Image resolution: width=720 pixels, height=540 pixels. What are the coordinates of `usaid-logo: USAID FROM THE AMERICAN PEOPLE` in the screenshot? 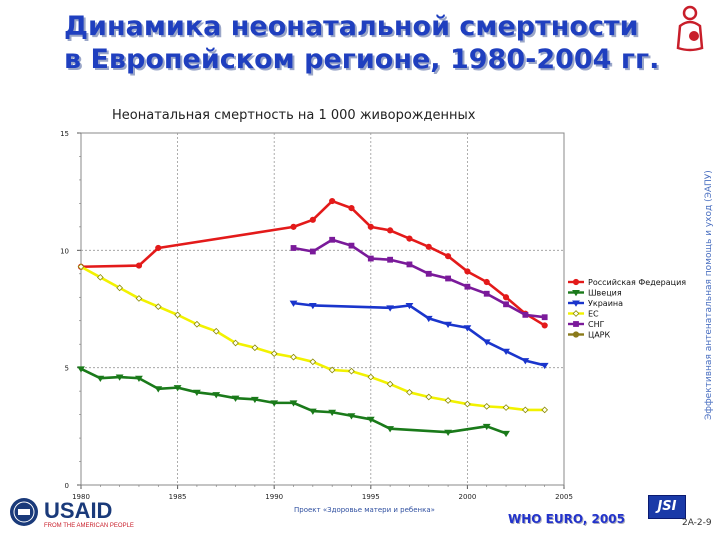 It's located at (78, 515).